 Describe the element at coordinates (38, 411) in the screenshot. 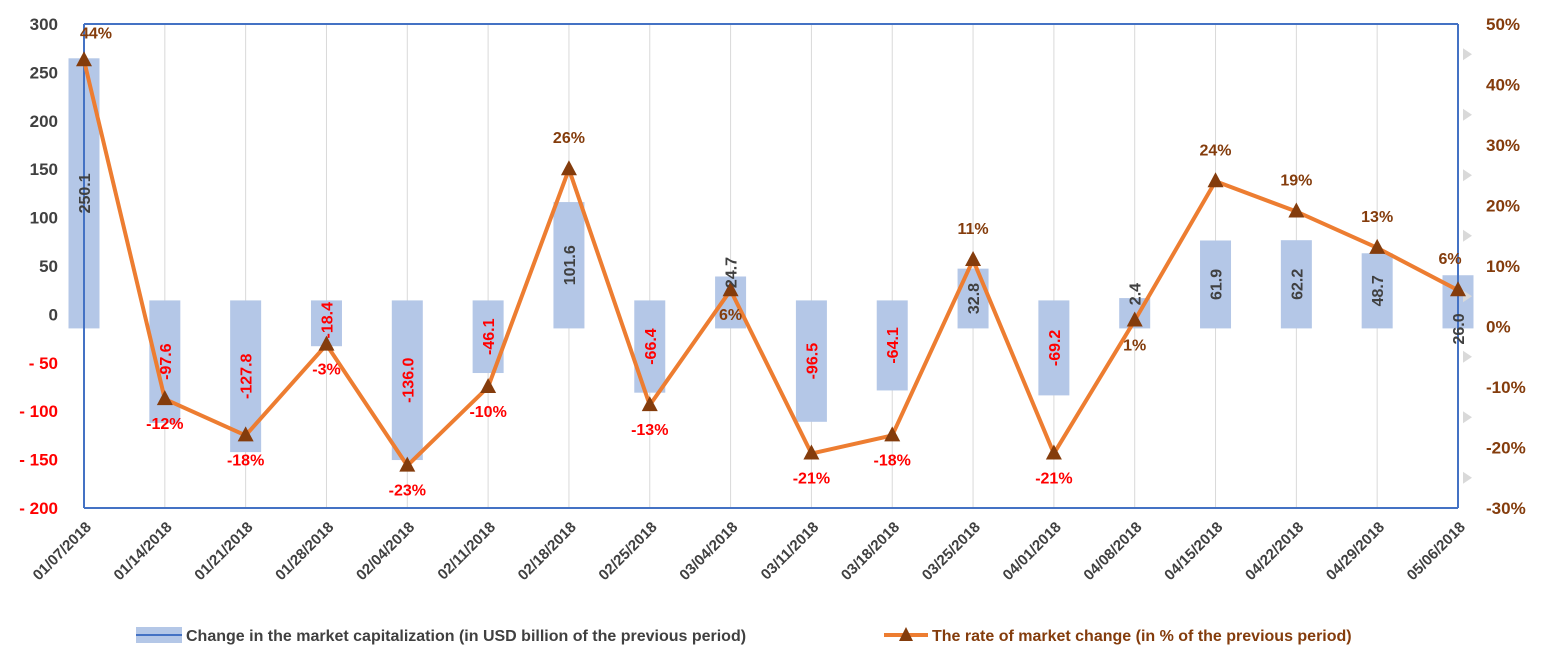

I see `left-tick-label: - 100` at that location.